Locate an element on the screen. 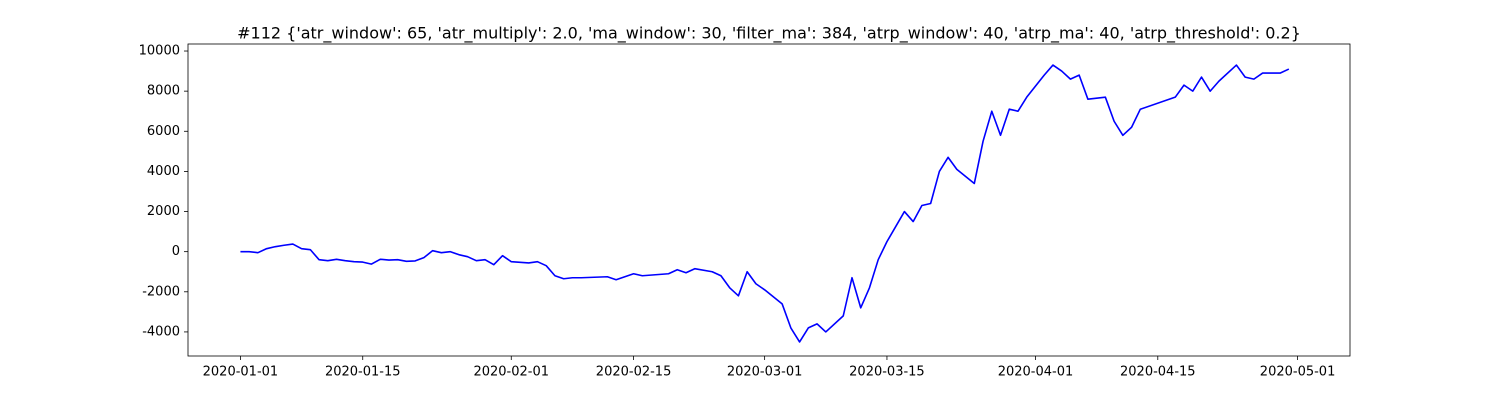 Image resolution: width=1500 pixels, height=400 pixels. x-tick-label: 2020-02-15 is located at coordinates (634, 372).